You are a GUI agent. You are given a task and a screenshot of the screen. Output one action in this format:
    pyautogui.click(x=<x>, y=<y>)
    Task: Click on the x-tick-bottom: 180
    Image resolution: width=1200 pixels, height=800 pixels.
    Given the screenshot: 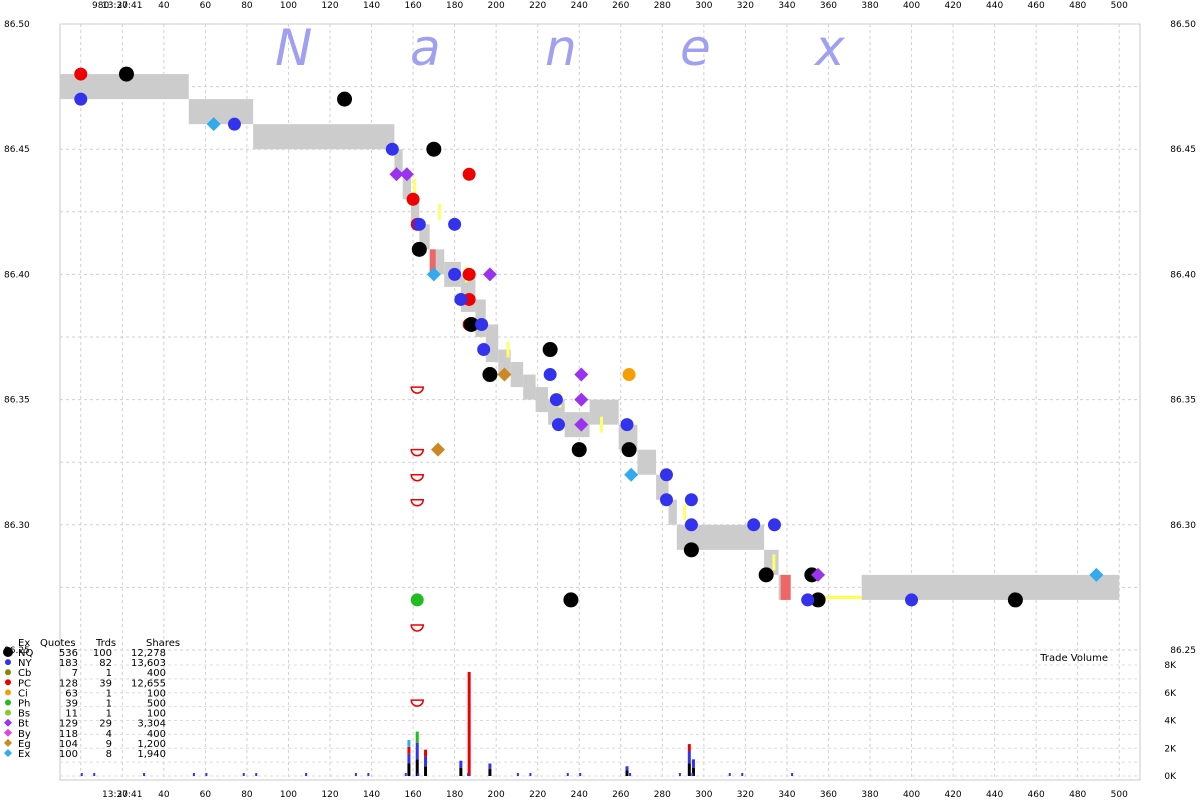 What is the action you would take?
    pyautogui.click(x=454, y=795)
    